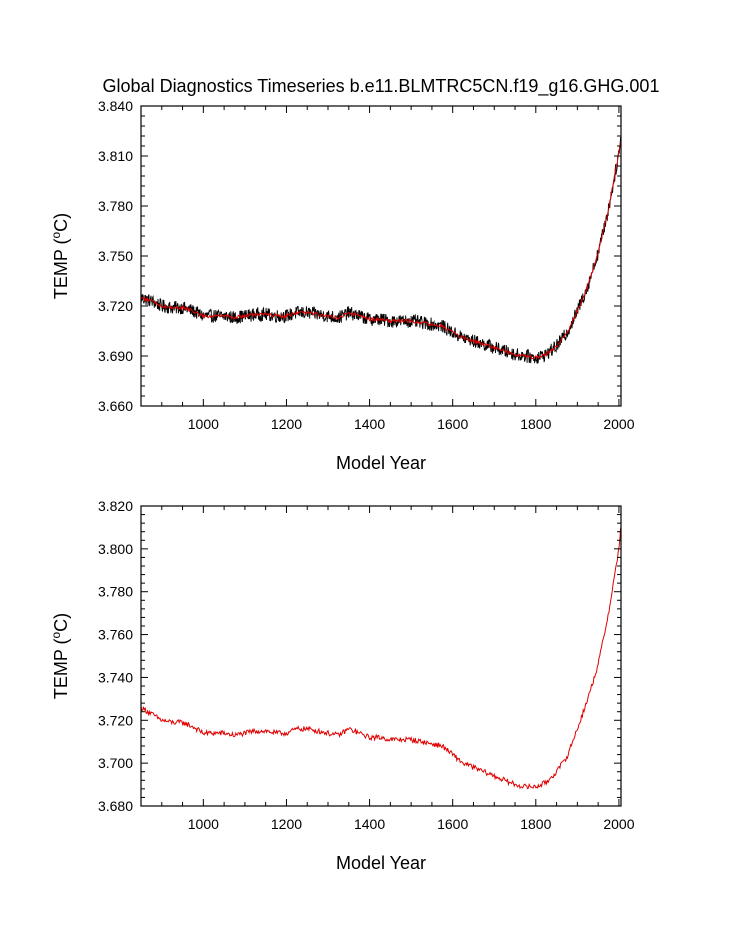 This screenshot has width=733, height=945. Describe the element at coordinates (115, 635) in the screenshot. I see `bottom-y-tick-label: 3.760` at that location.